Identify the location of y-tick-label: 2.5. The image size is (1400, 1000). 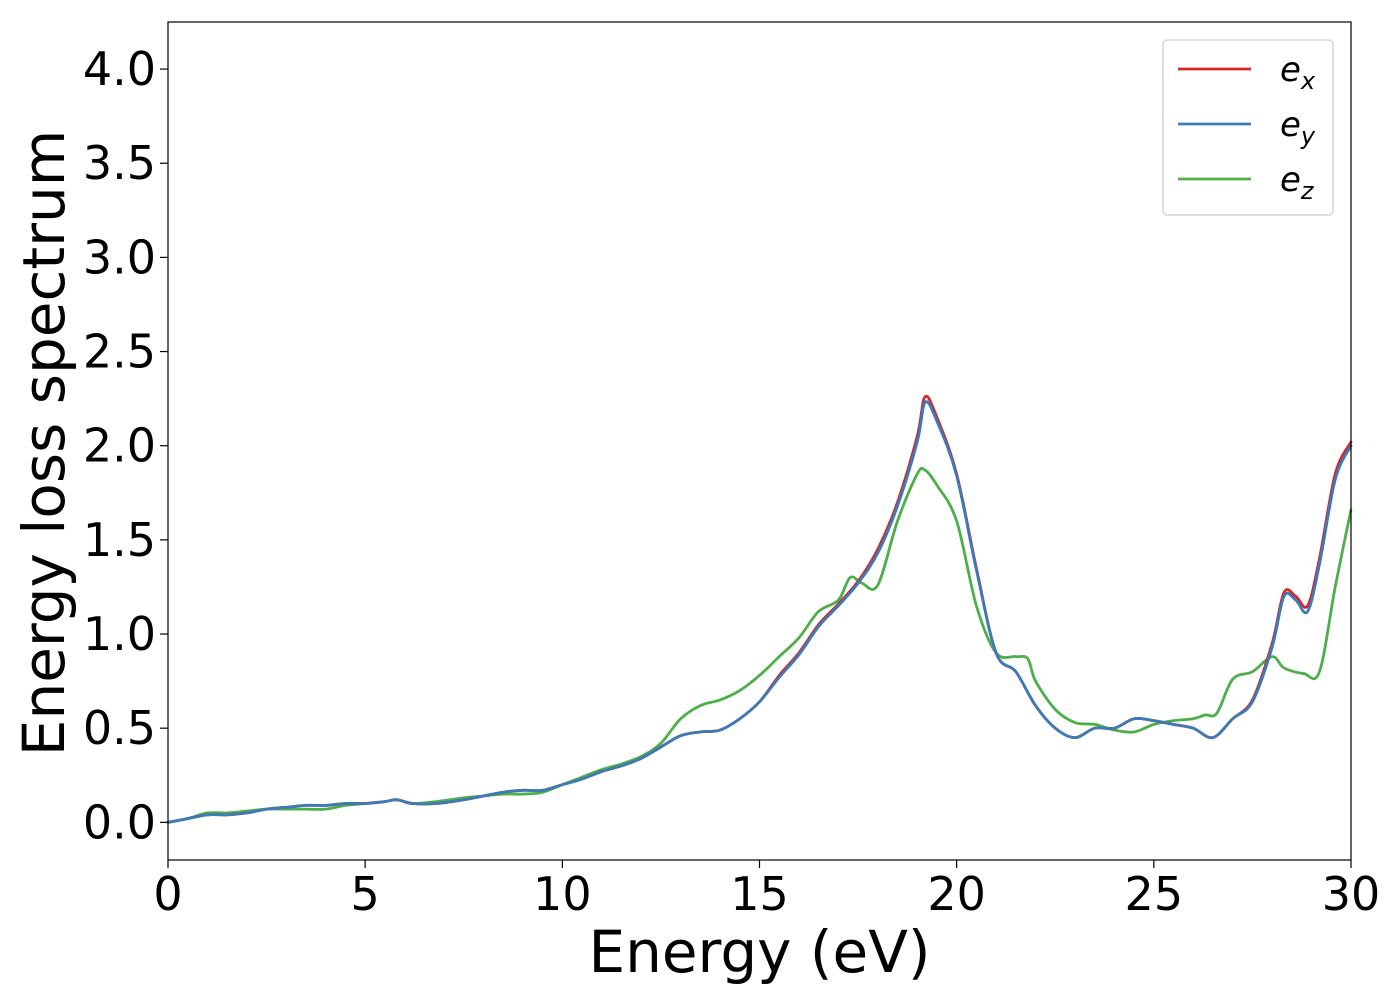
(119, 352).